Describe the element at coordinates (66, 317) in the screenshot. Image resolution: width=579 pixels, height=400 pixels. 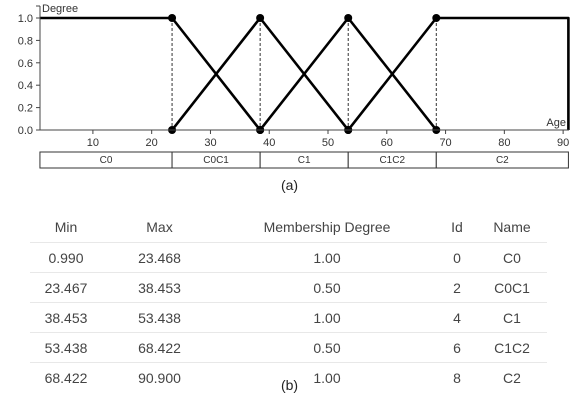
I see `cell-min: 38.453` at that location.